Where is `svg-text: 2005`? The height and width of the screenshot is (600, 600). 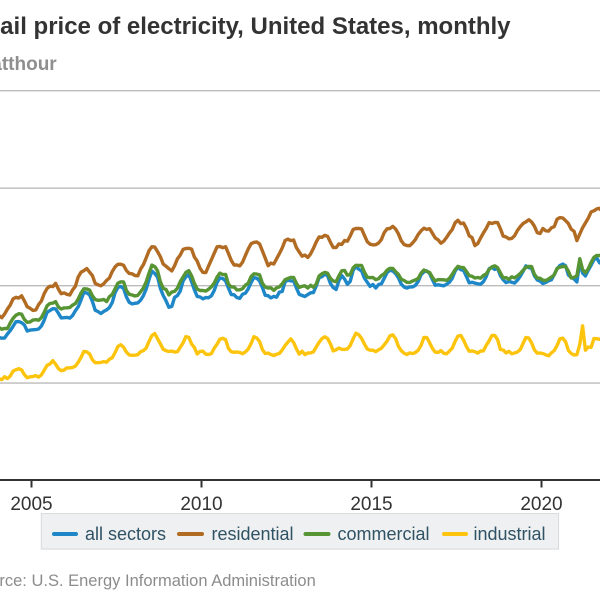
svg-text: 2005 is located at coordinates (31, 504).